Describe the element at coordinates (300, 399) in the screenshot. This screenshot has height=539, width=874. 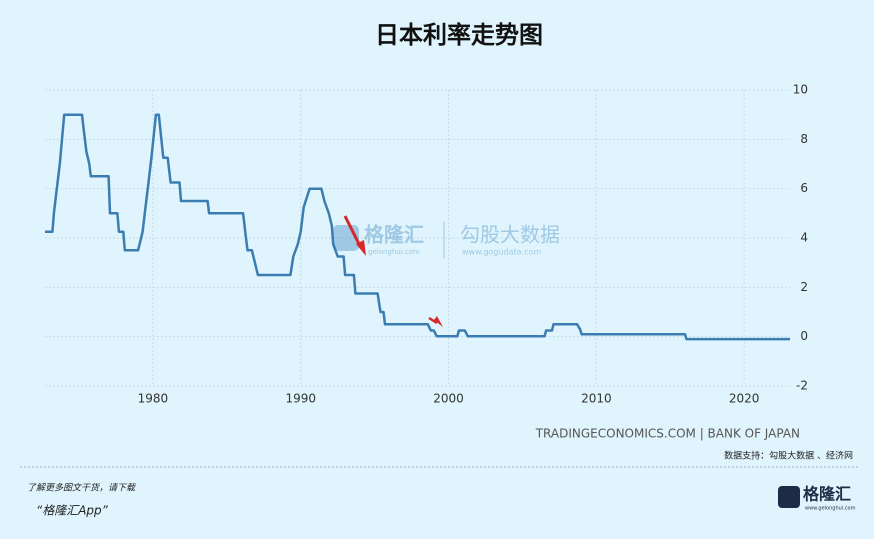
I see `x-tick-label: 1990` at that location.